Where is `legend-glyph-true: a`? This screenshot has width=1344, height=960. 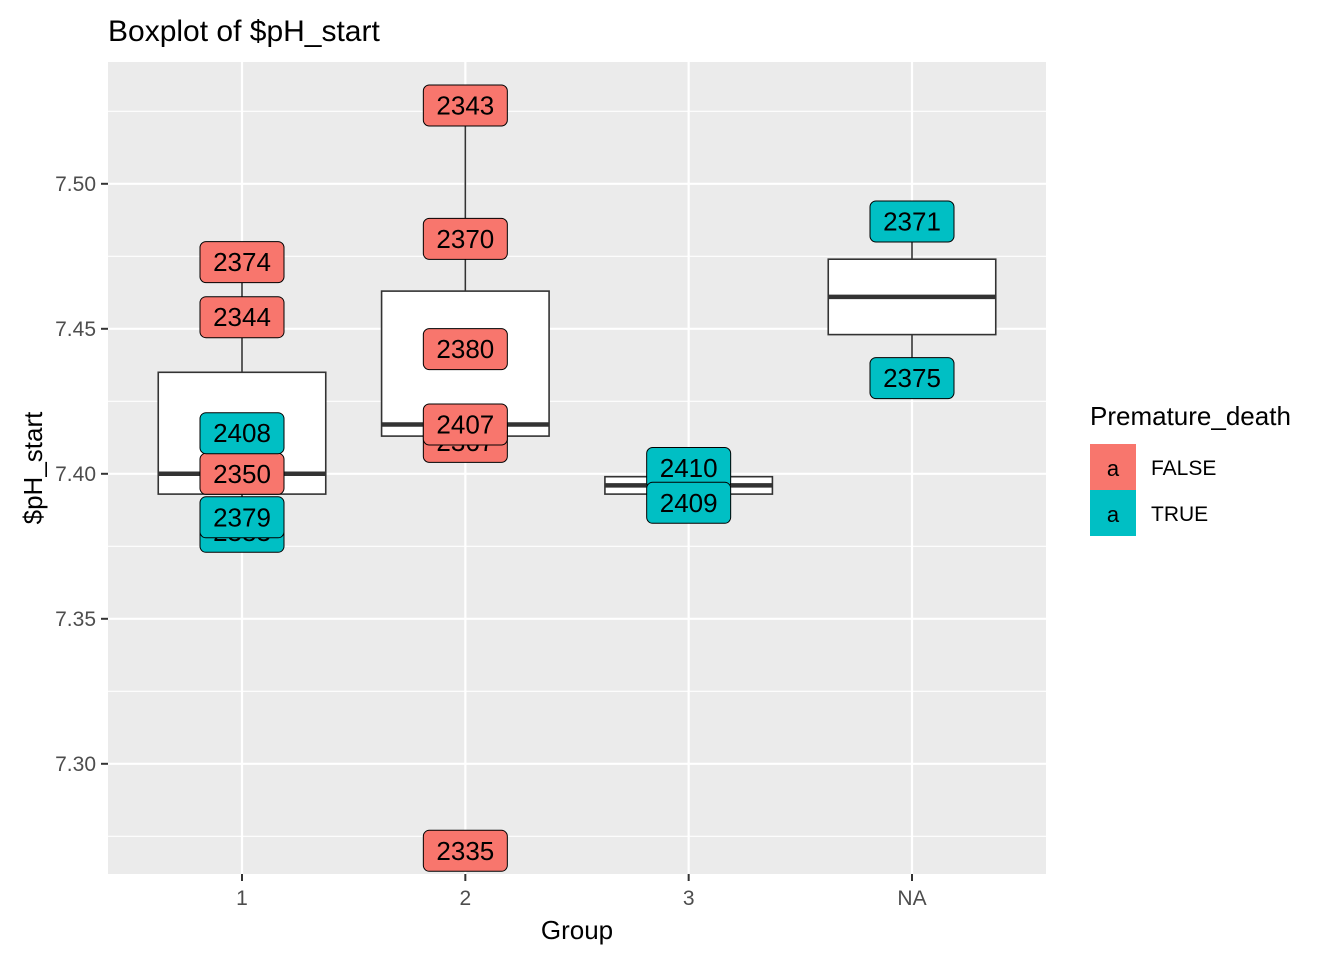 legend-glyph-true: a is located at coordinates (1113, 514).